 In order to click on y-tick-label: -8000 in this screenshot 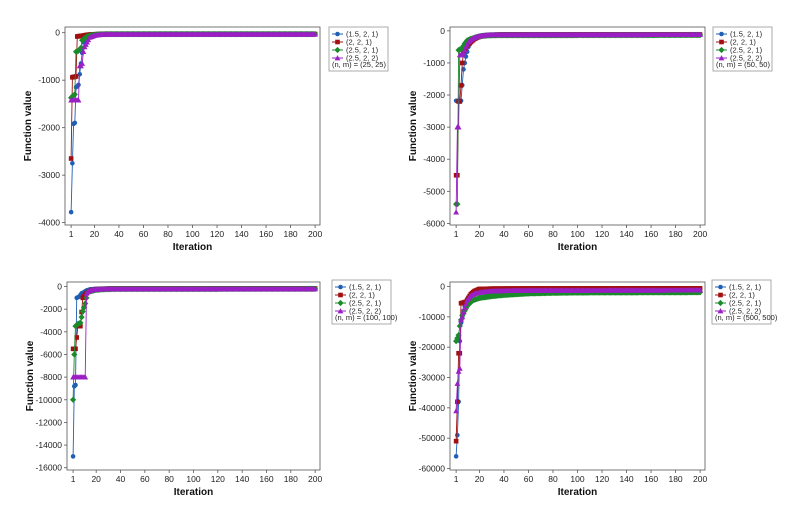, I will do `click(51, 377)`.